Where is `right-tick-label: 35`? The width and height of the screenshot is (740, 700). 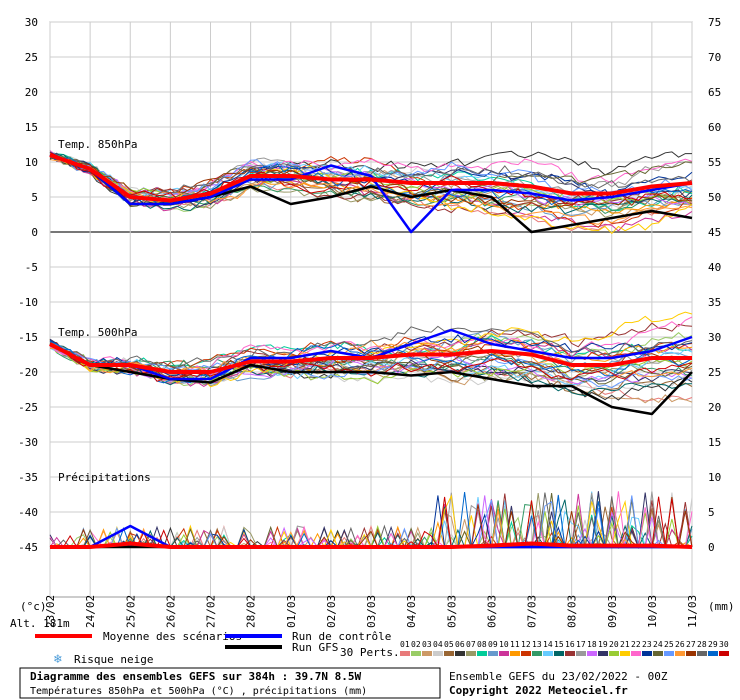
right-tick-label: 35 is located at coordinates (714, 302).